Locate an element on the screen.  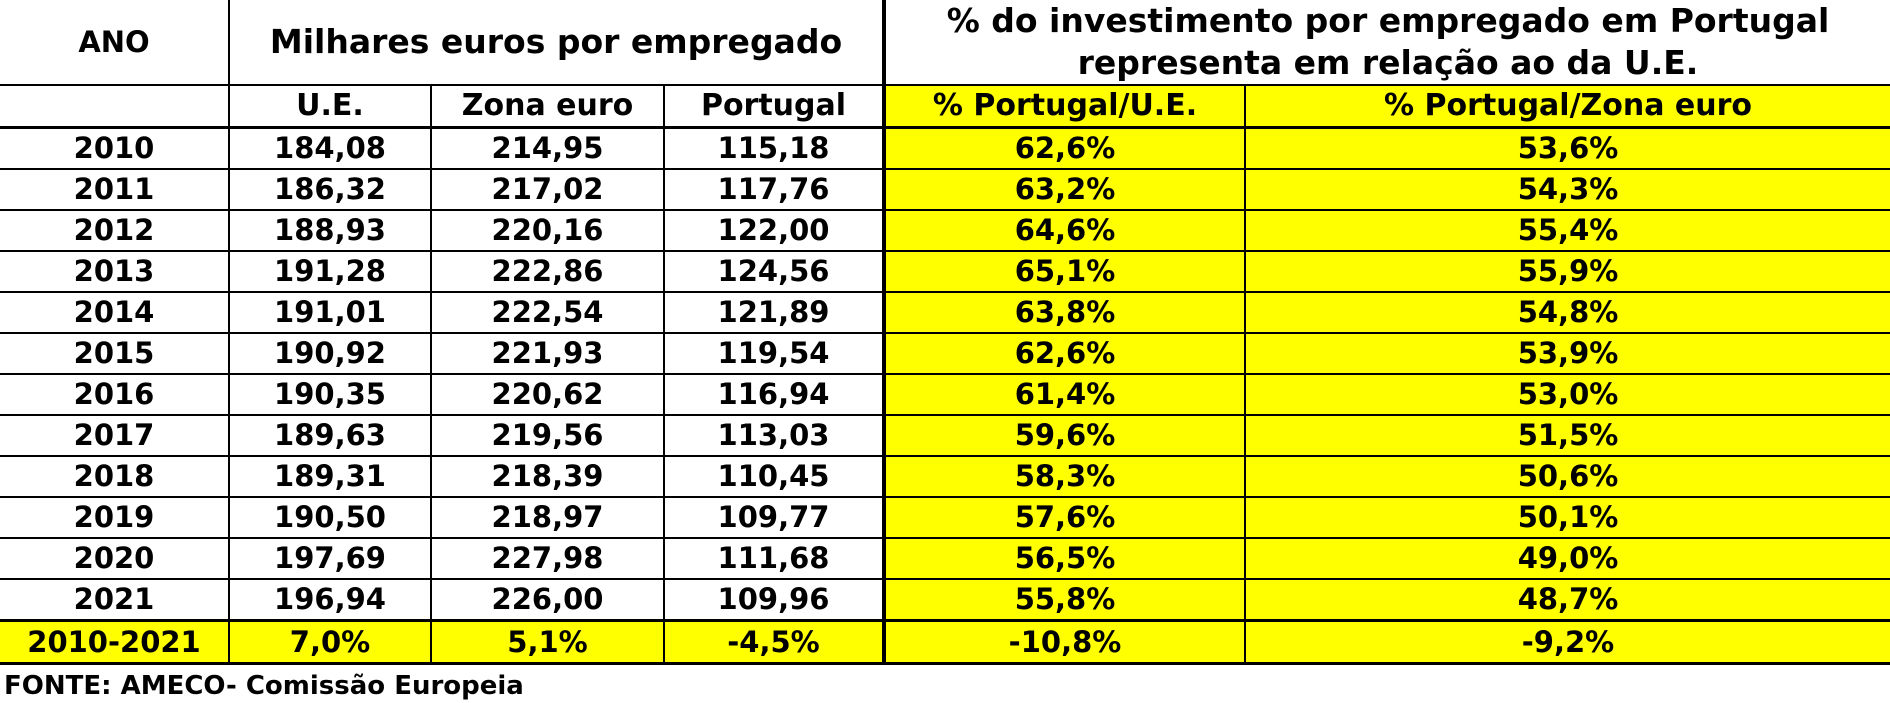
cell-pct-portugal-ue: 56,5% is located at coordinates (1064, 558).